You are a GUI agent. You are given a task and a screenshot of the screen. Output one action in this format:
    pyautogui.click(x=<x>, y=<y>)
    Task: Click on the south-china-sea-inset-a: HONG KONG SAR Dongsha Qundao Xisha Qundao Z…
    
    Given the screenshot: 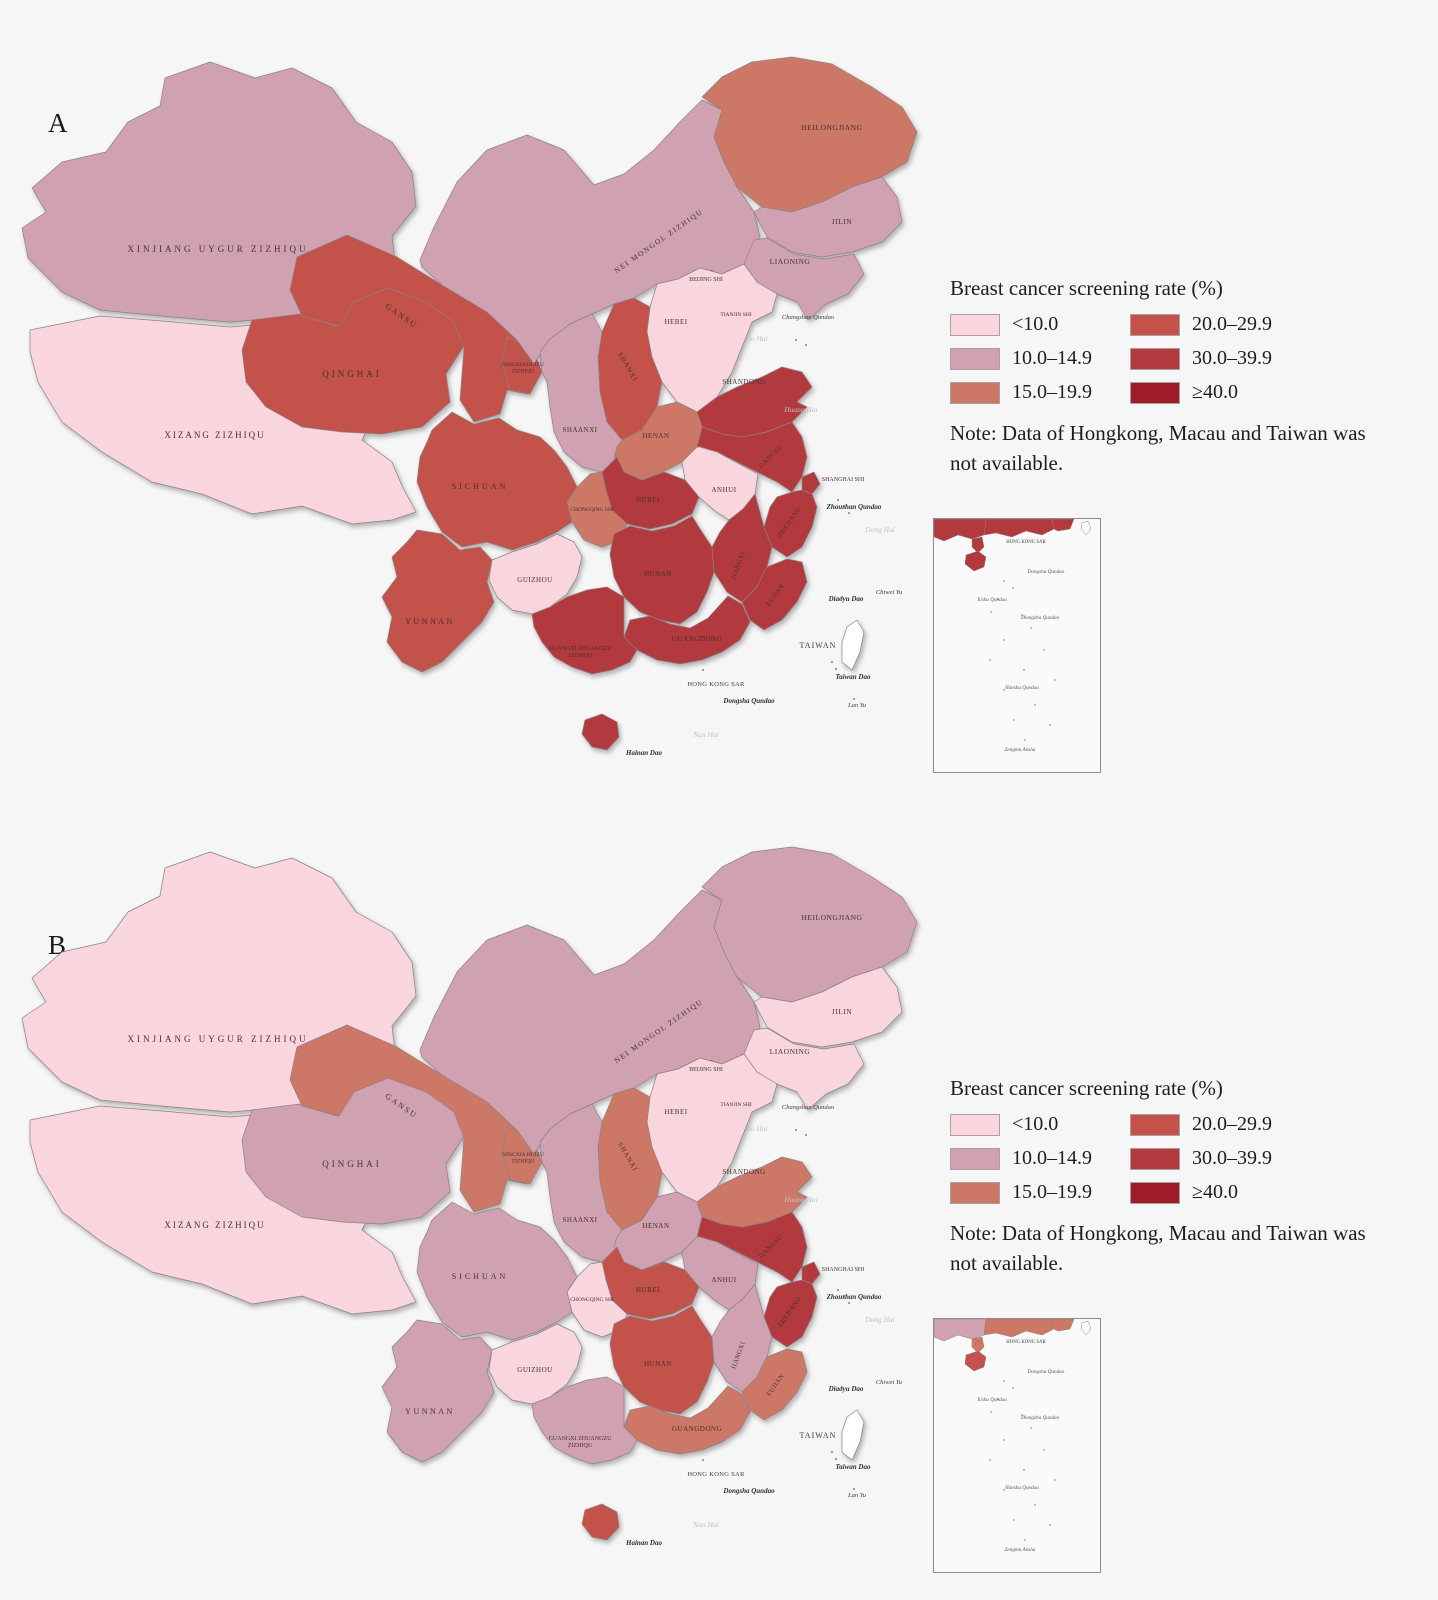 What is the action you would take?
    pyautogui.click(x=1017, y=645)
    